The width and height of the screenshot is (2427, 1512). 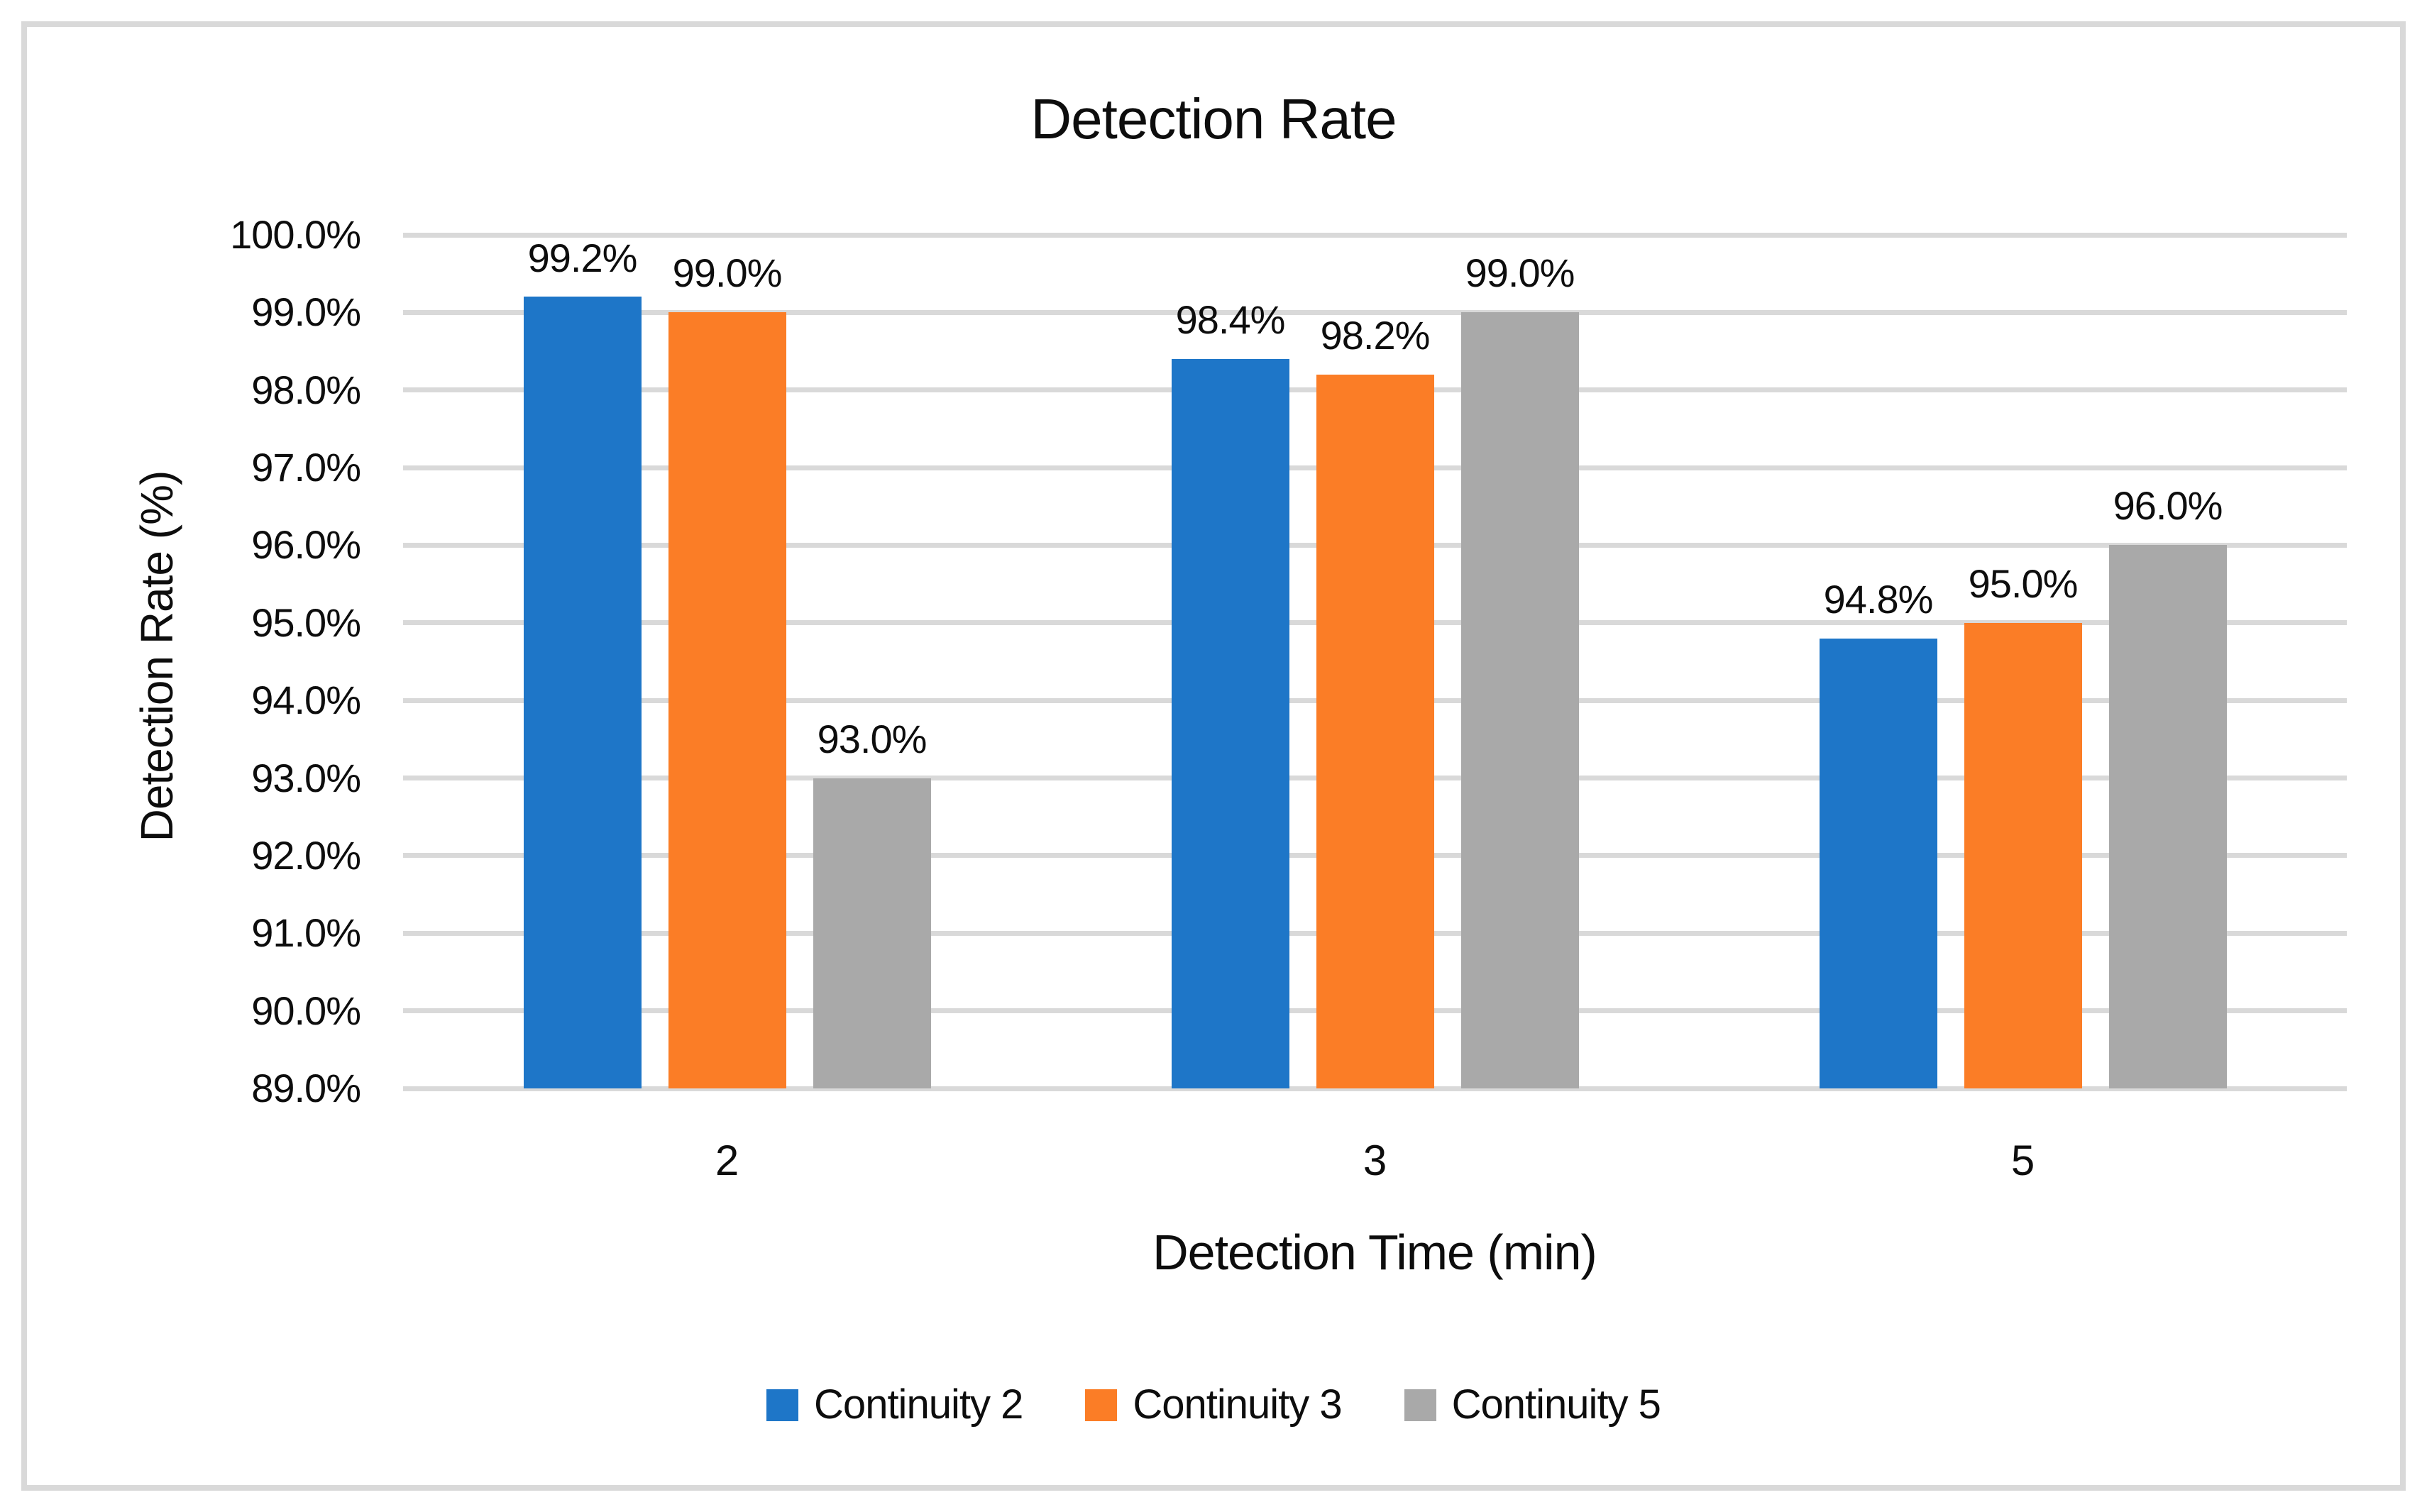 What do you see at coordinates (306, 390) in the screenshot?
I see `y-tick-label: 98.0%` at bounding box center [306, 390].